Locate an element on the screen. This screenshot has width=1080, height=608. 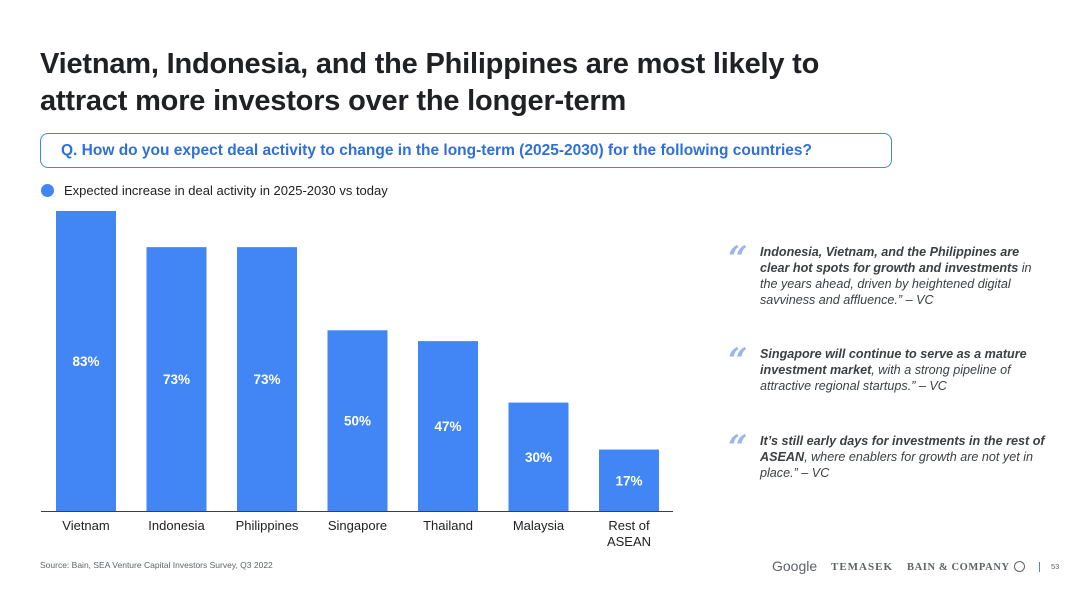
category-label: Indonesia is located at coordinates (176, 525).